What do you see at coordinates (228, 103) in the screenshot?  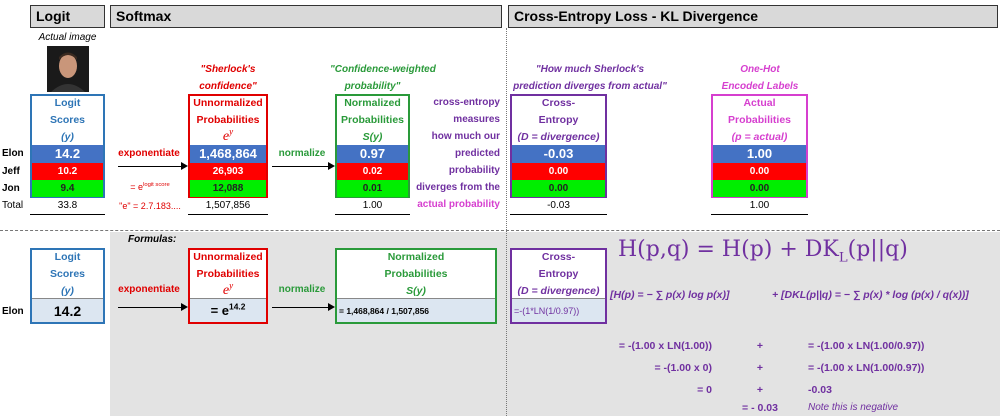 I see `column-header: Unnormalized` at bounding box center [228, 103].